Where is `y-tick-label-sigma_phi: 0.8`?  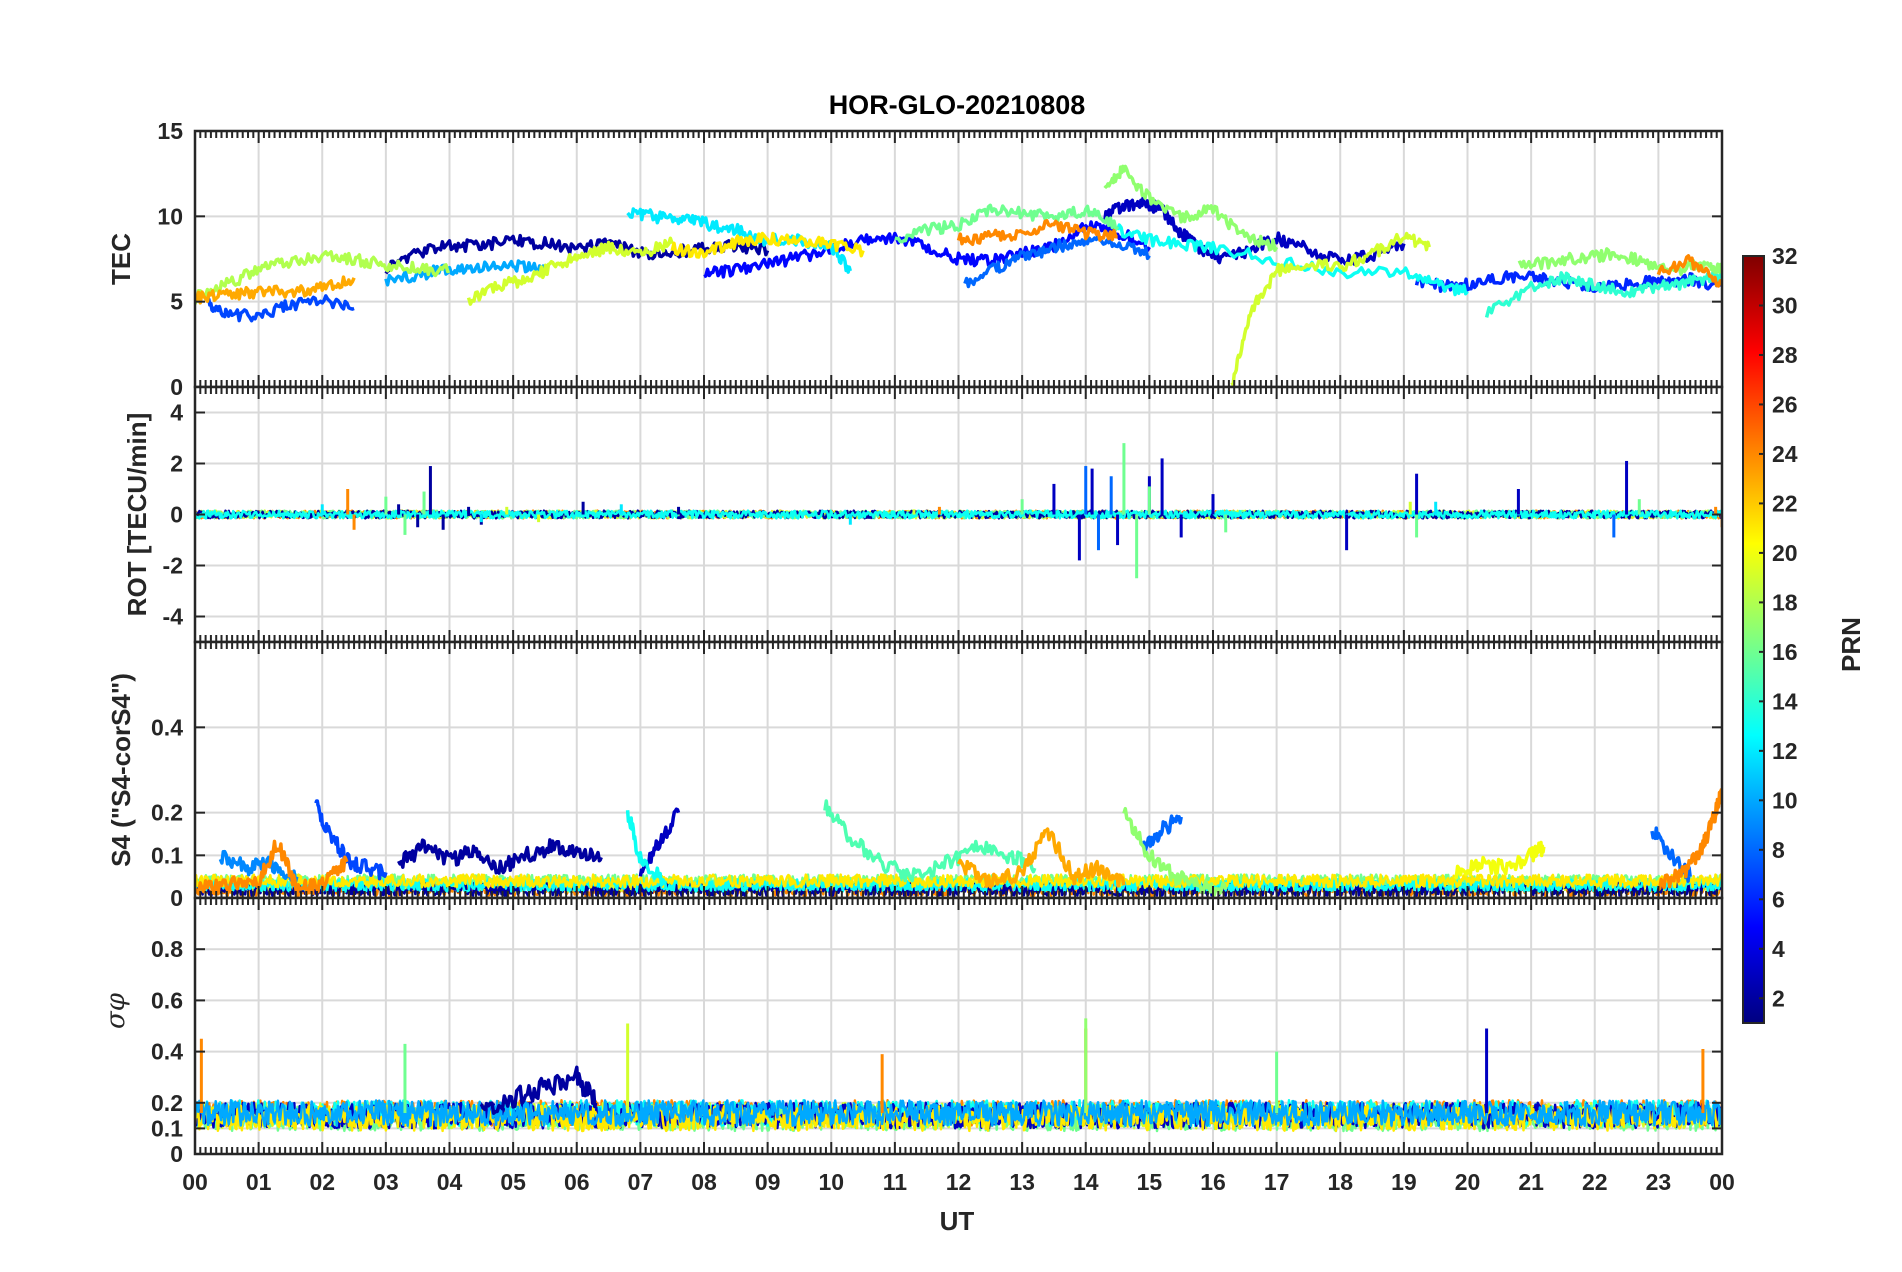 y-tick-label-sigma_phi: 0.8 is located at coordinates (167, 949).